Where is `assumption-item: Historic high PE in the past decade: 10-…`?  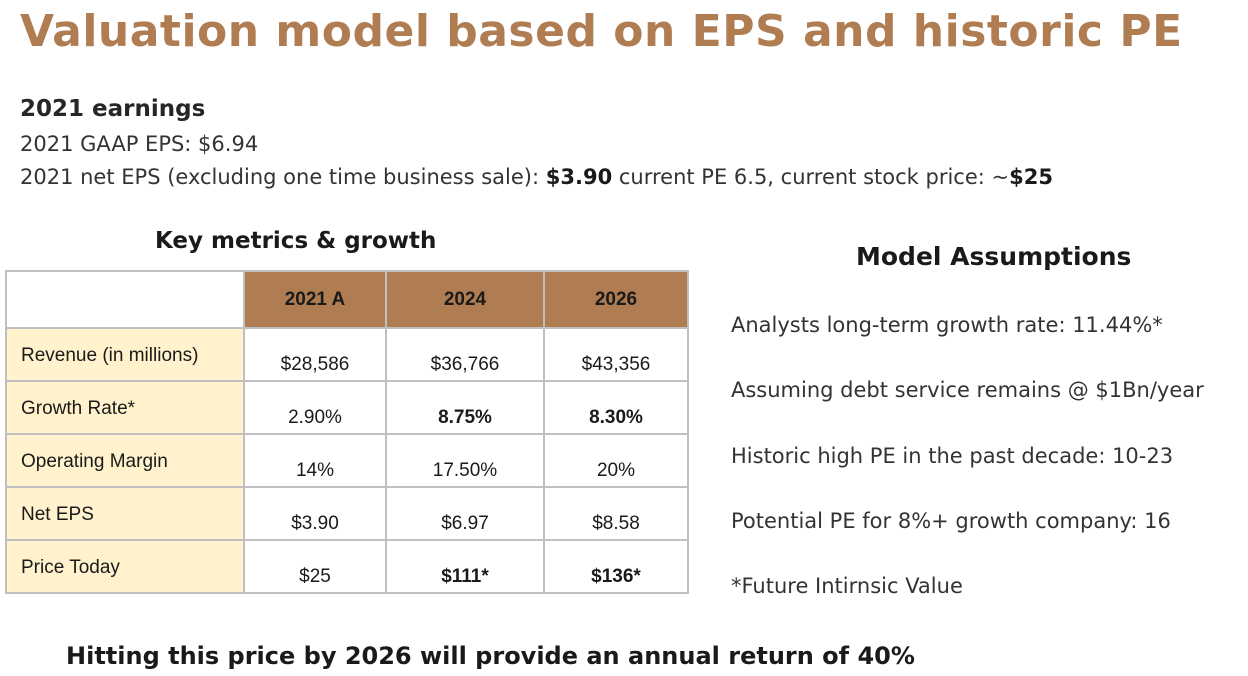
assumption-item: Historic high PE in the past decade: 10-… is located at coordinates (952, 456).